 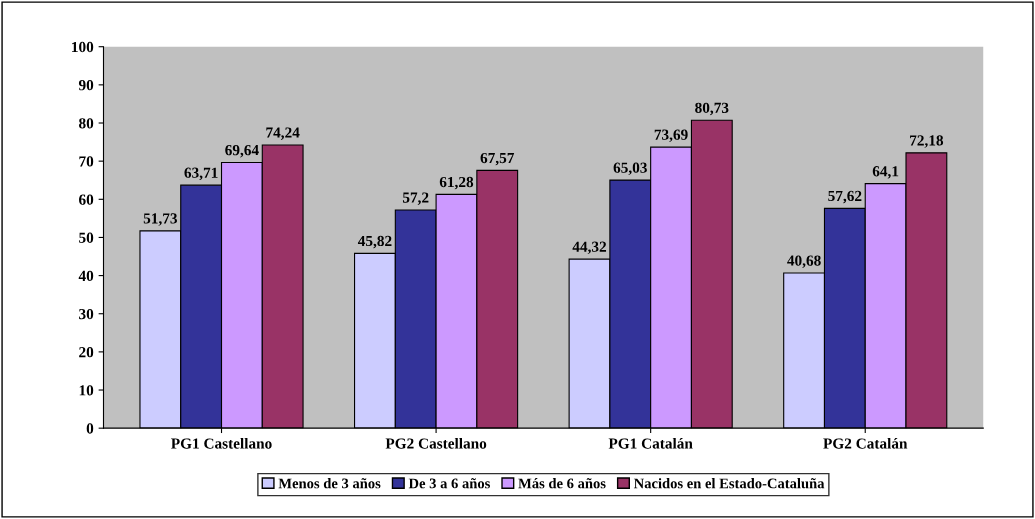 I want to click on x-tick-label: PG1 Castellano, so click(x=221, y=443).